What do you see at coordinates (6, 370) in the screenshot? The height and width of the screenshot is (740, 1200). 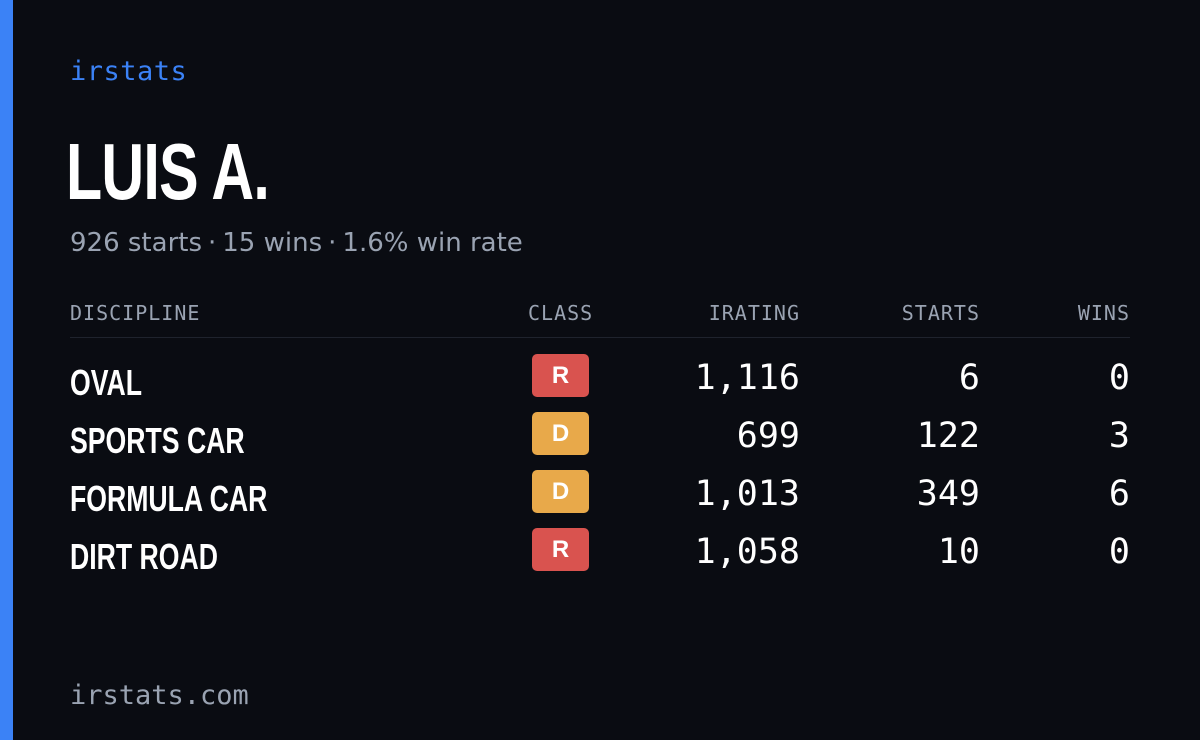 I see `accent-bar` at bounding box center [6, 370].